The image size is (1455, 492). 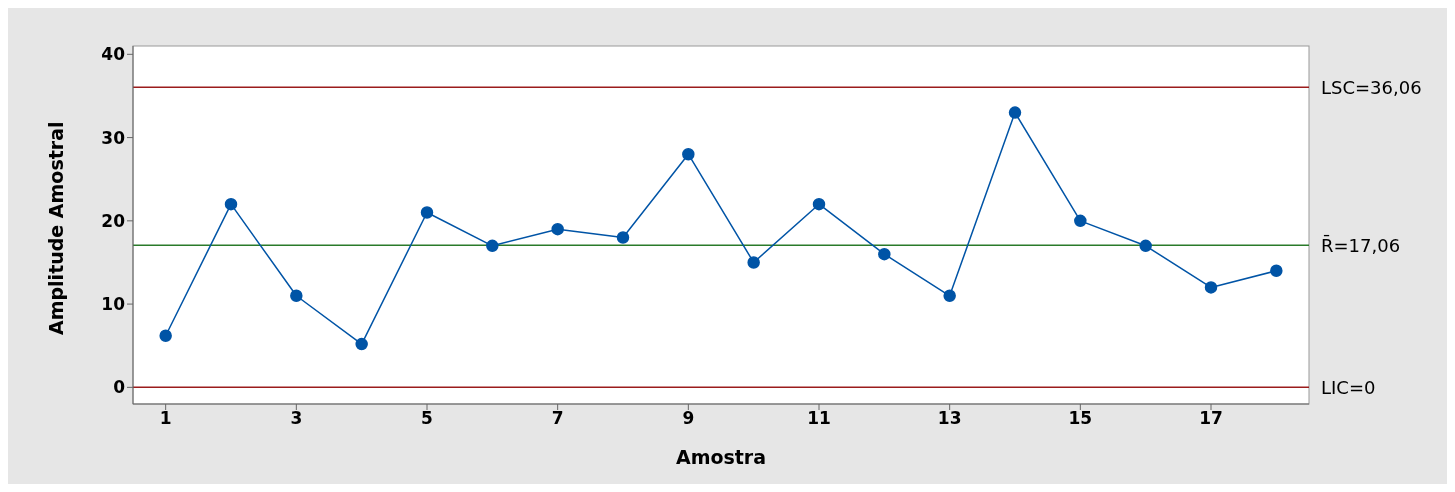 What do you see at coordinates (688, 418) in the screenshot?
I see `x-tick-label: 9` at bounding box center [688, 418].